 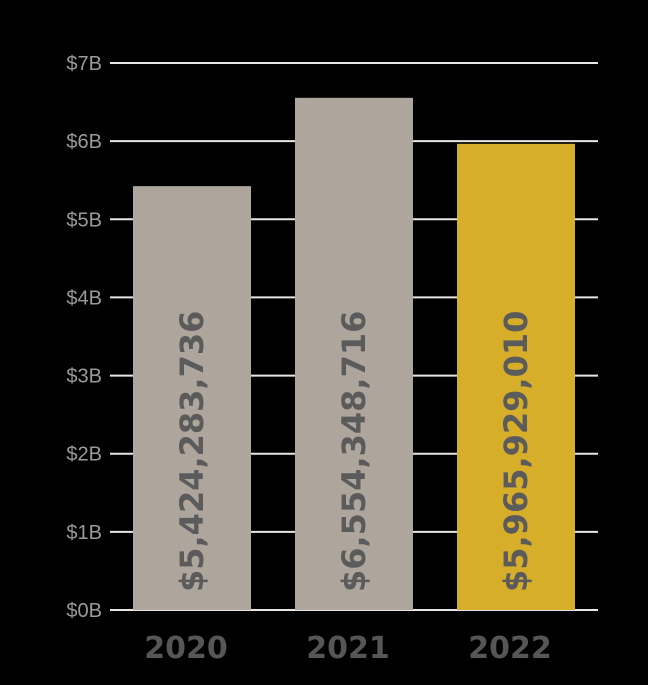 What do you see at coordinates (516, 451) in the screenshot?
I see `data-label-2022: $5,965,929,010` at bounding box center [516, 451].